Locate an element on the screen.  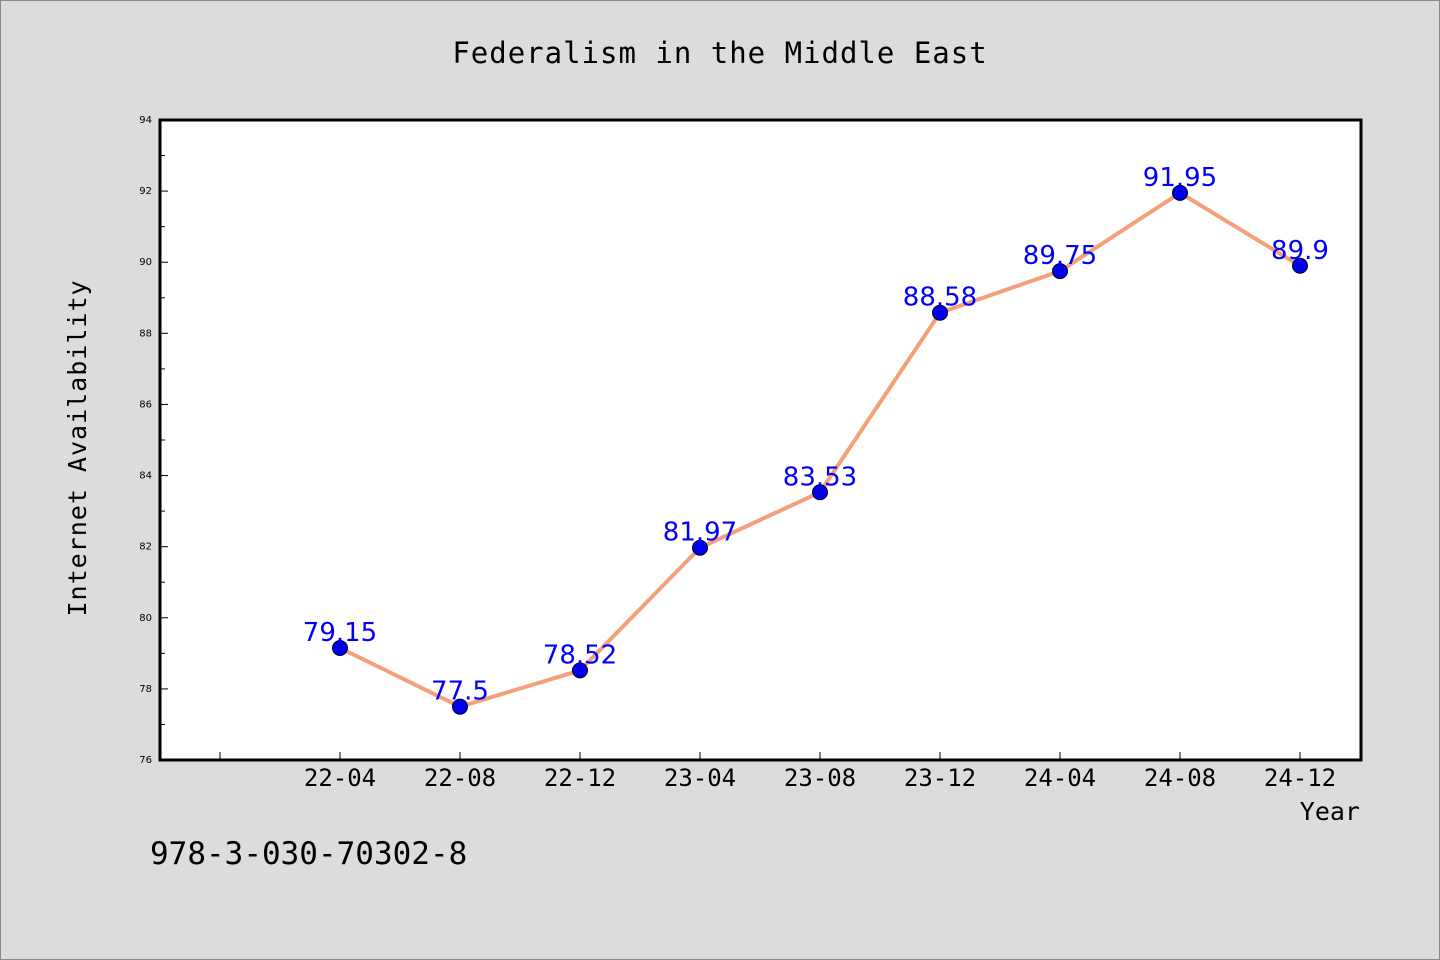
x-tick-label: 24-08 is located at coordinates (1180, 778).